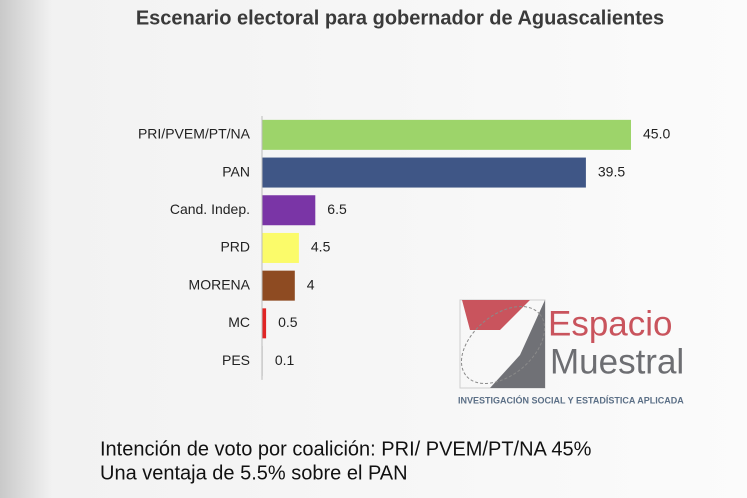 The image size is (747, 498). Describe the element at coordinates (611, 171) in the screenshot. I see `value-label: 39.5` at that location.